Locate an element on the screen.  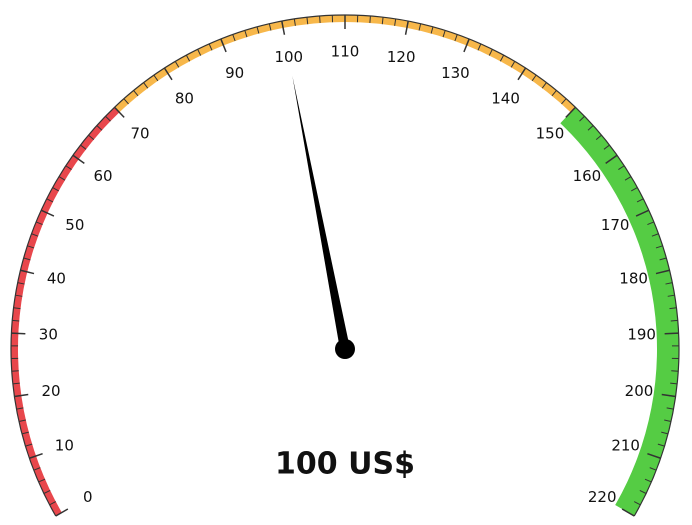
tick-label: 140 is located at coordinates (505, 99).